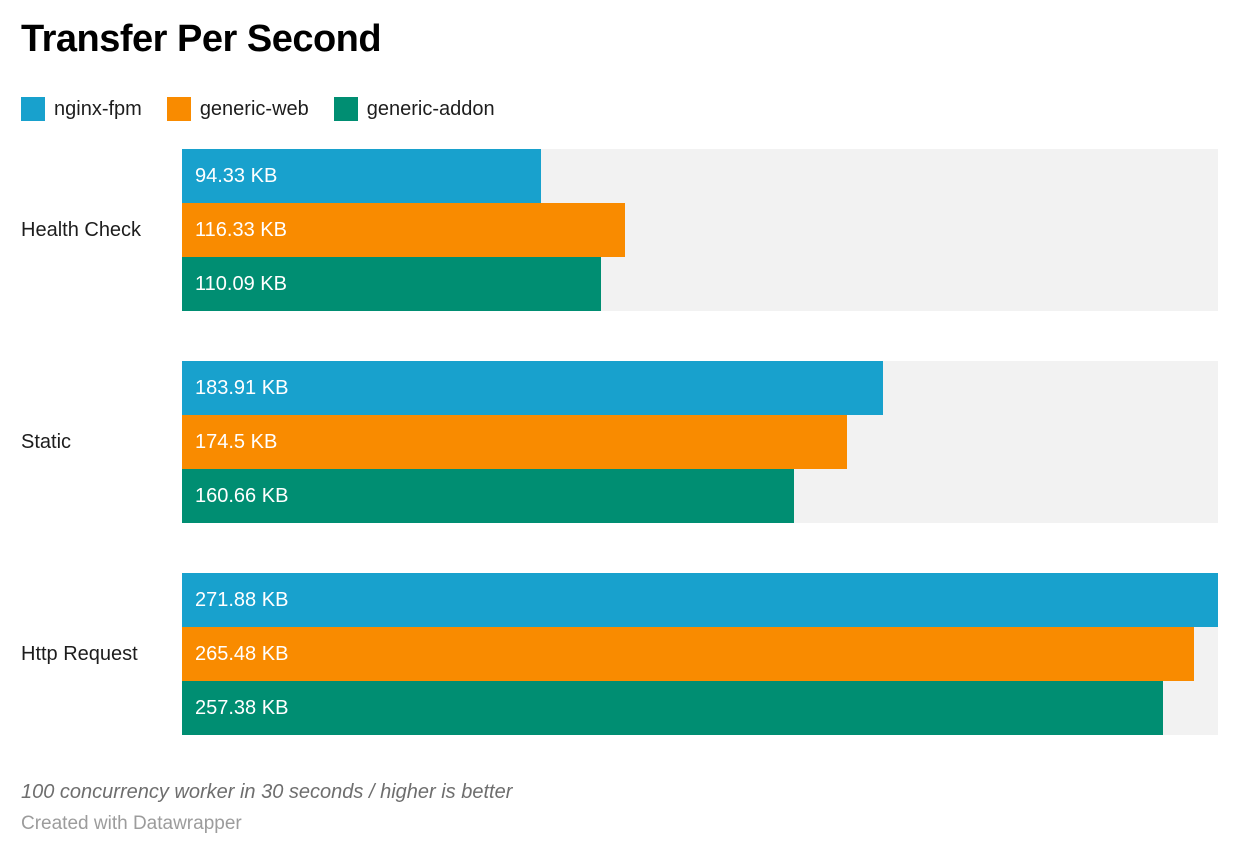 The width and height of the screenshot is (1240, 860). What do you see at coordinates (392, 284) in the screenshot?
I see `bar-generic-addon: 110.09 KB` at bounding box center [392, 284].